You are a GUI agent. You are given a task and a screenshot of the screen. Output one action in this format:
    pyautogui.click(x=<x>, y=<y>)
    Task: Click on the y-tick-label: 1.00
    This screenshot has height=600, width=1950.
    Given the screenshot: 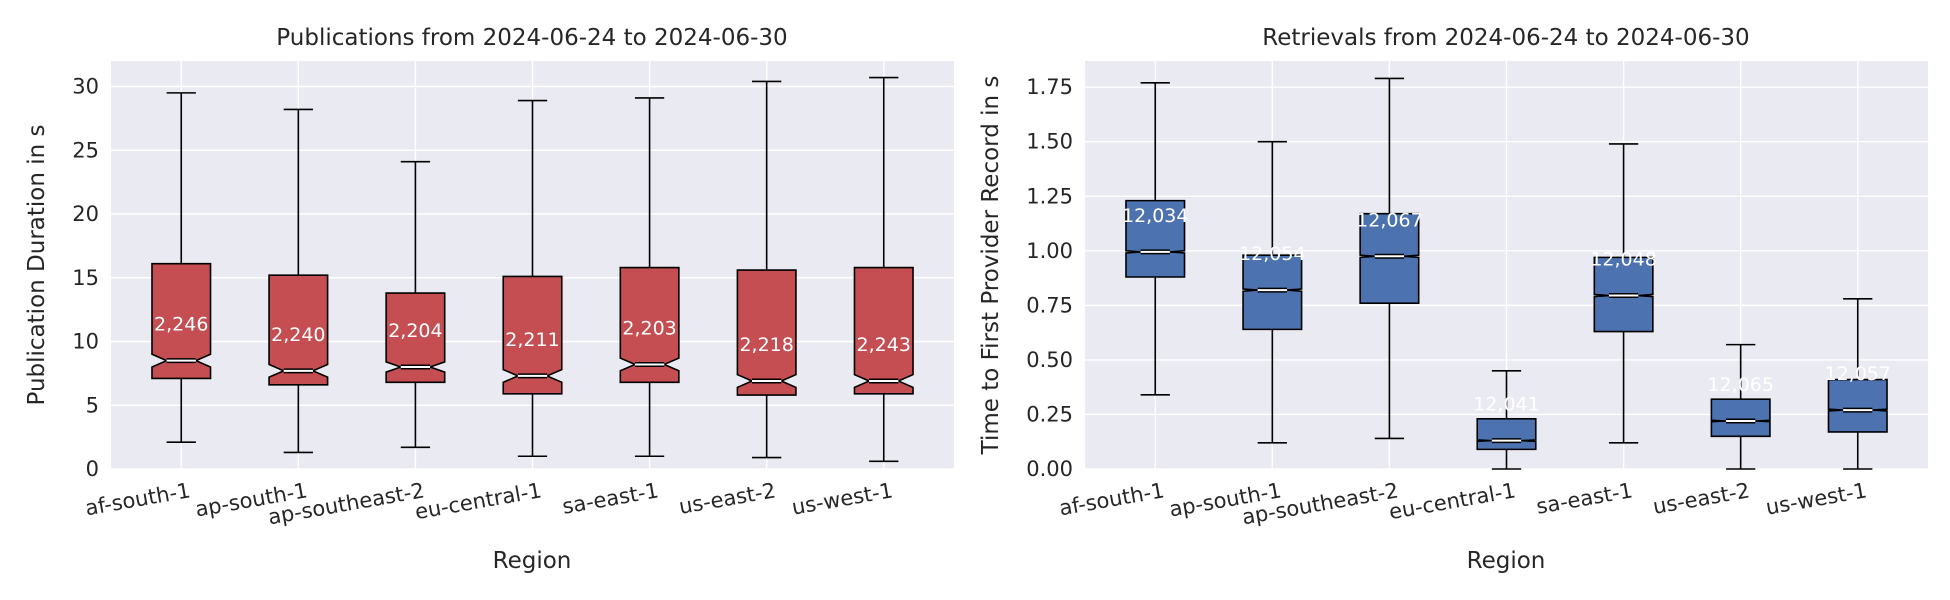 What is the action you would take?
    pyautogui.click(x=1049, y=251)
    